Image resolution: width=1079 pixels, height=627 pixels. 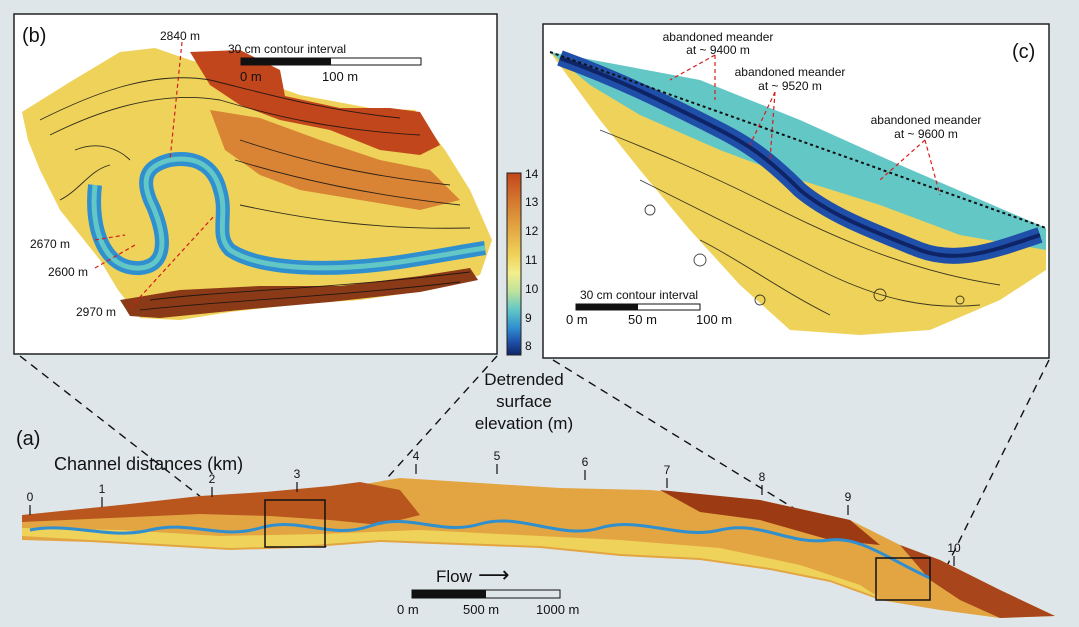 What do you see at coordinates (532, 231) in the screenshot?
I see `colorbar-tick: 12` at bounding box center [532, 231].